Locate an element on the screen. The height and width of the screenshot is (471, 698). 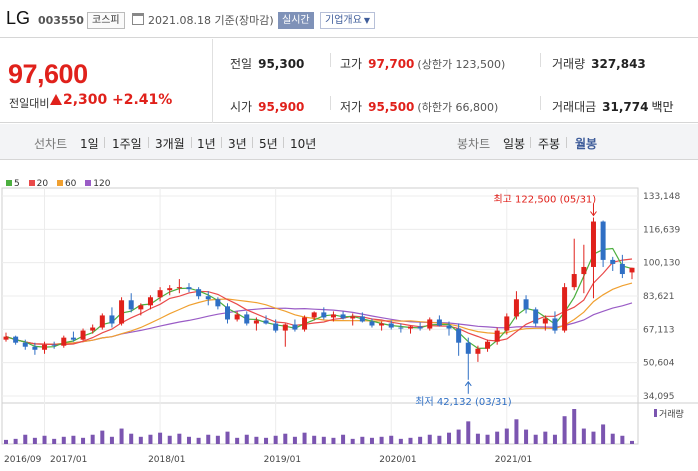
market-badge: 코스피 is located at coordinates (106, 20).